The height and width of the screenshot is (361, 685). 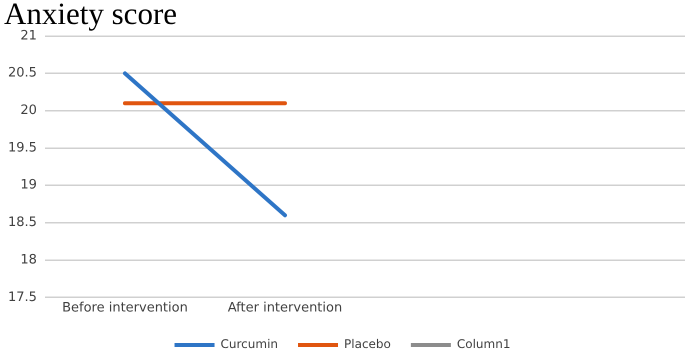 What do you see at coordinates (22, 222) in the screenshot?
I see `y-tick-label: 18.5` at bounding box center [22, 222].